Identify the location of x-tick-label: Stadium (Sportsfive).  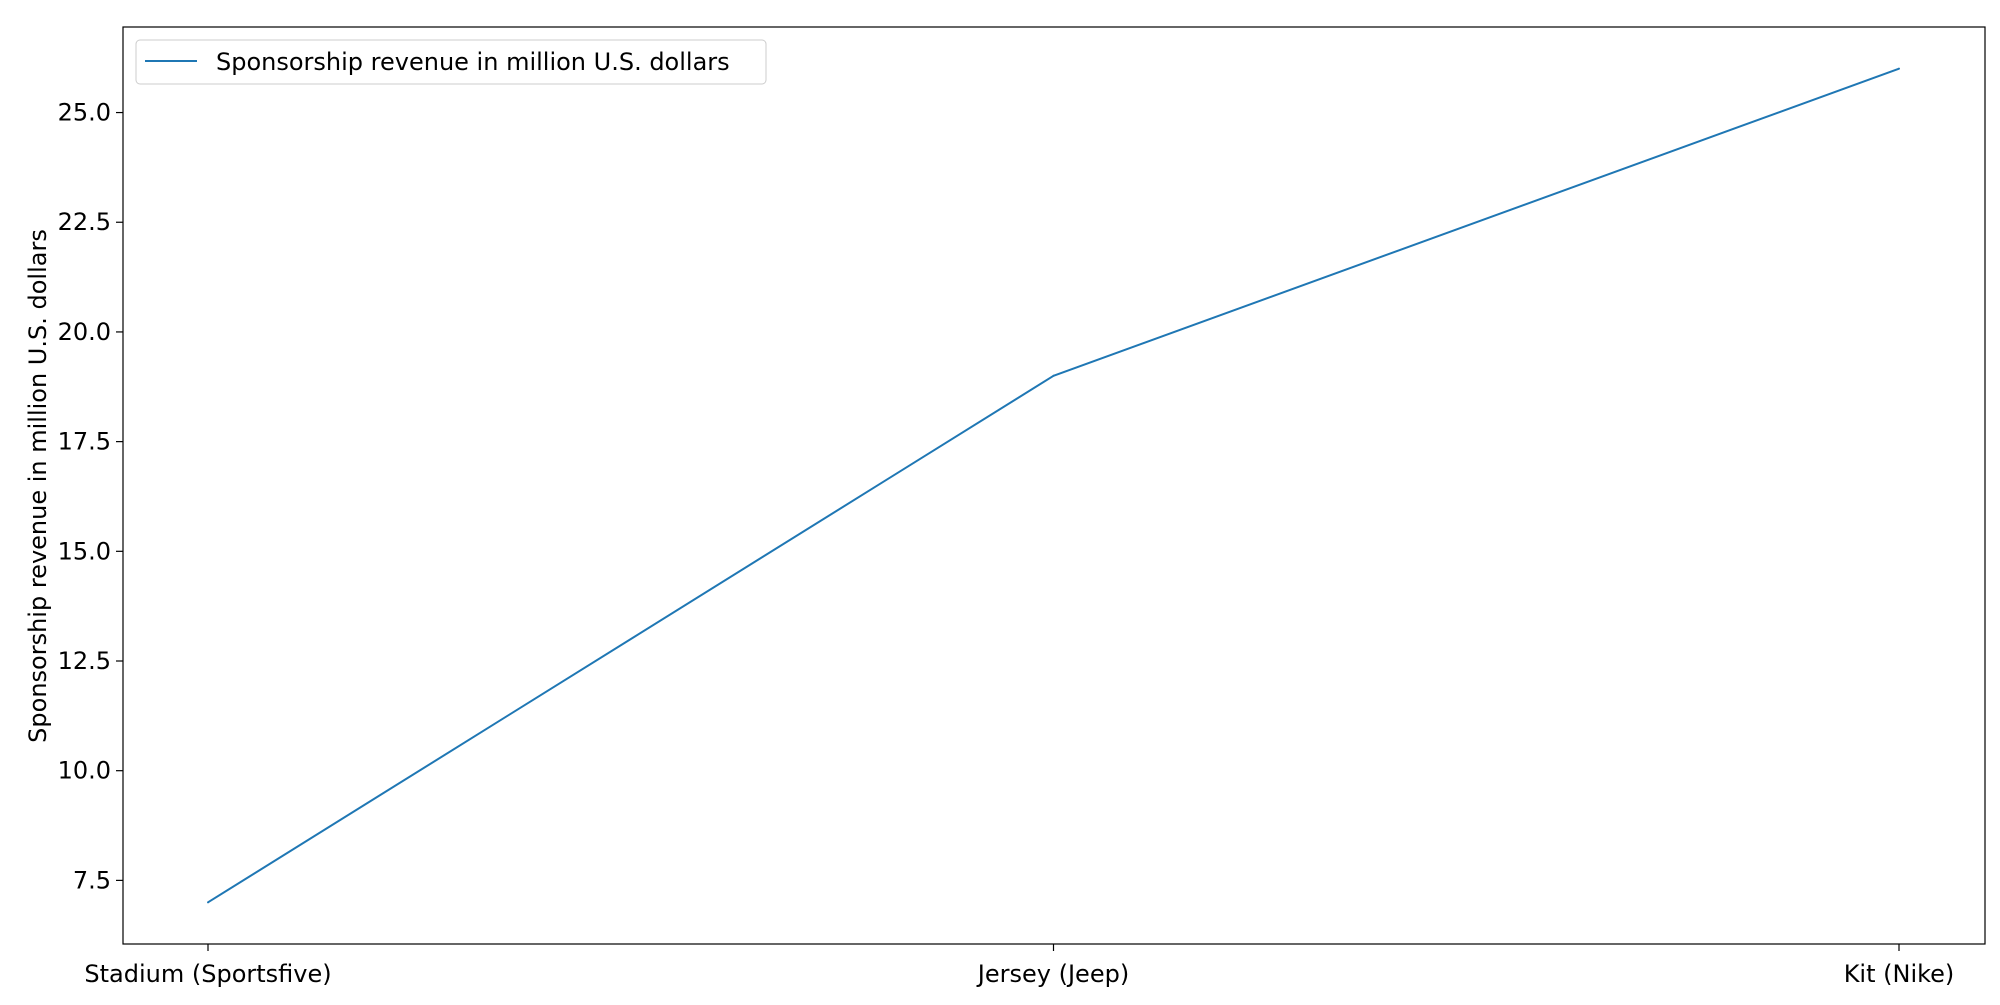
(207, 974).